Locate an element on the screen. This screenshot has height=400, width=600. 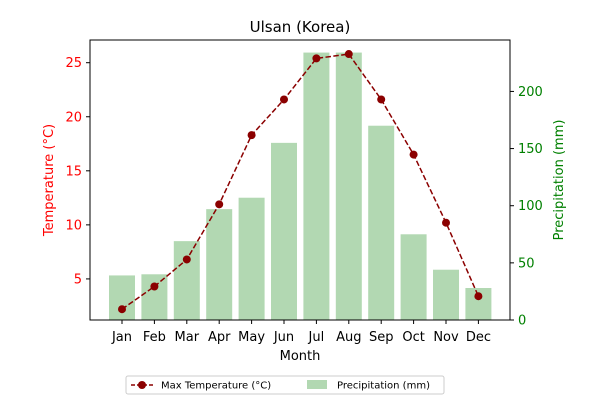
legend: Max Temperature (°C) Precipitation (mm) is located at coordinates (285, 385).